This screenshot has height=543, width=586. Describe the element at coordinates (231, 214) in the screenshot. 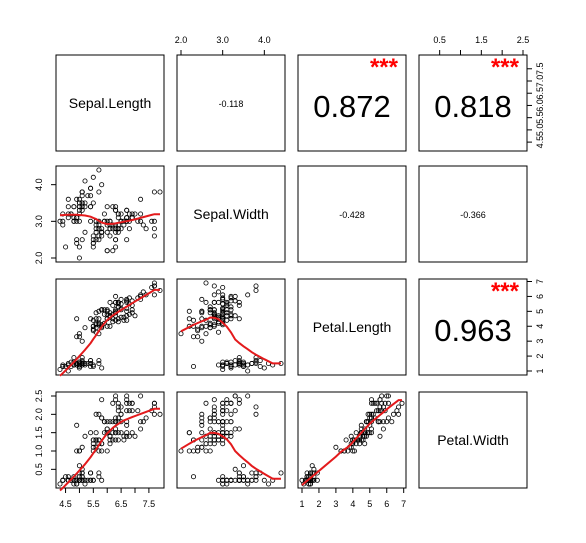

I see `panel-r1-c1` at that location.